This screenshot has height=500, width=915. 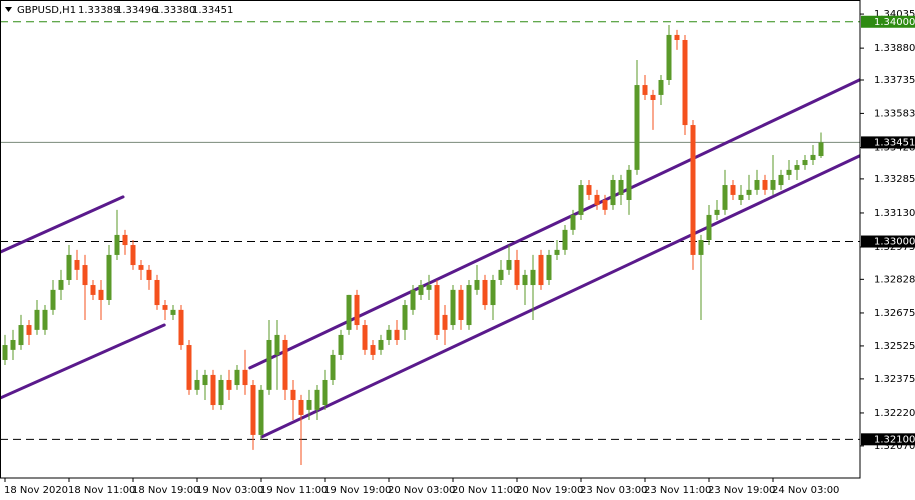 I want to click on x-tick-label: 24 Nov 03:00, so click(x=805, y=490).